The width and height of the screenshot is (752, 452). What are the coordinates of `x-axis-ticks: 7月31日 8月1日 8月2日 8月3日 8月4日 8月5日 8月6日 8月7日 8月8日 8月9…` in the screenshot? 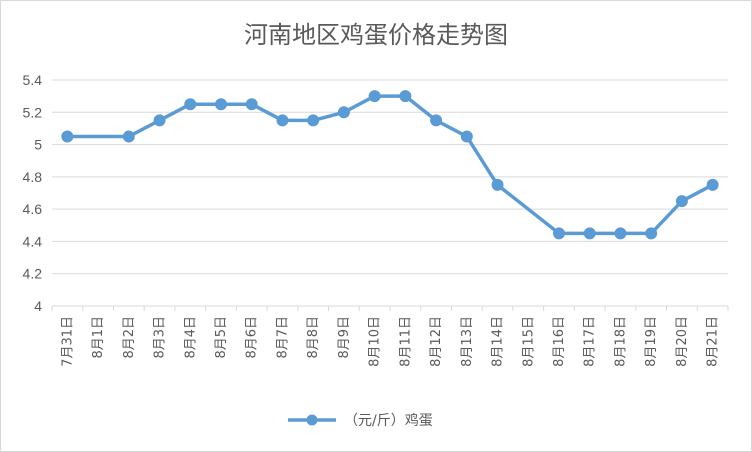 It's located at (390, 336).